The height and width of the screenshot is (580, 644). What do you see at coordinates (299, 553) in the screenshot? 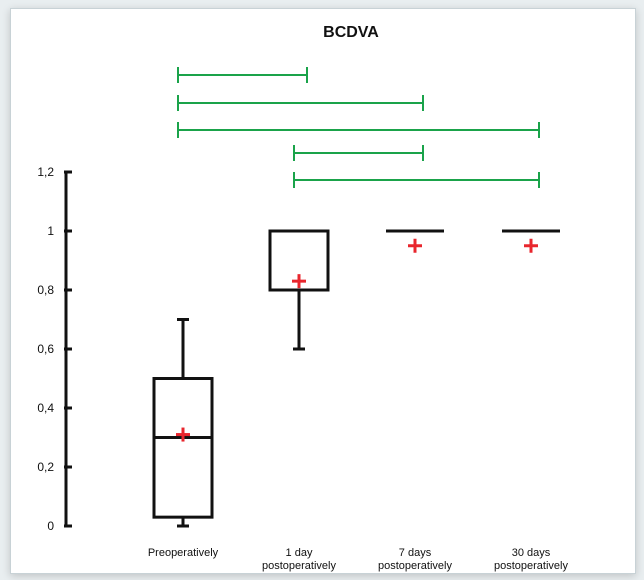
I see `x-category-line: 1 day` at bounding box center [299, 553].